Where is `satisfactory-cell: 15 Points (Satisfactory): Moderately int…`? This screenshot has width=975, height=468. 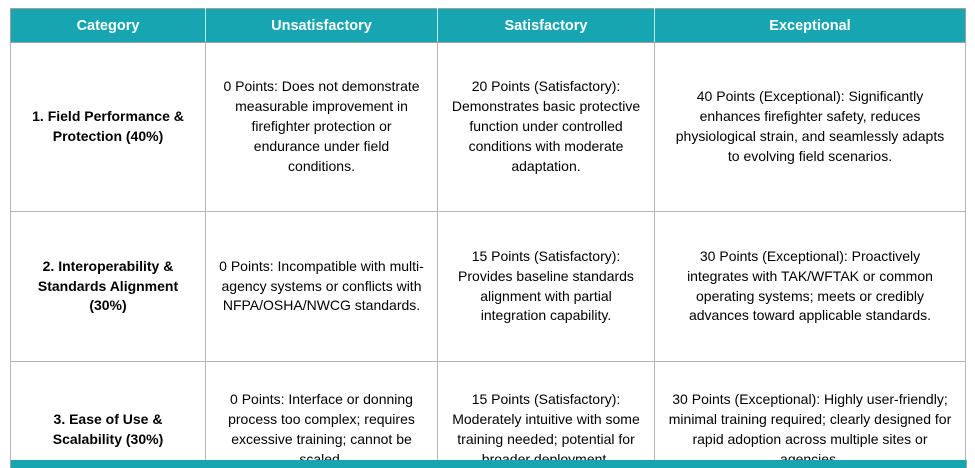
satisfactory-cell: 15 Points (Satisfactory): Moderately int… is located at coordinates (546, 414).